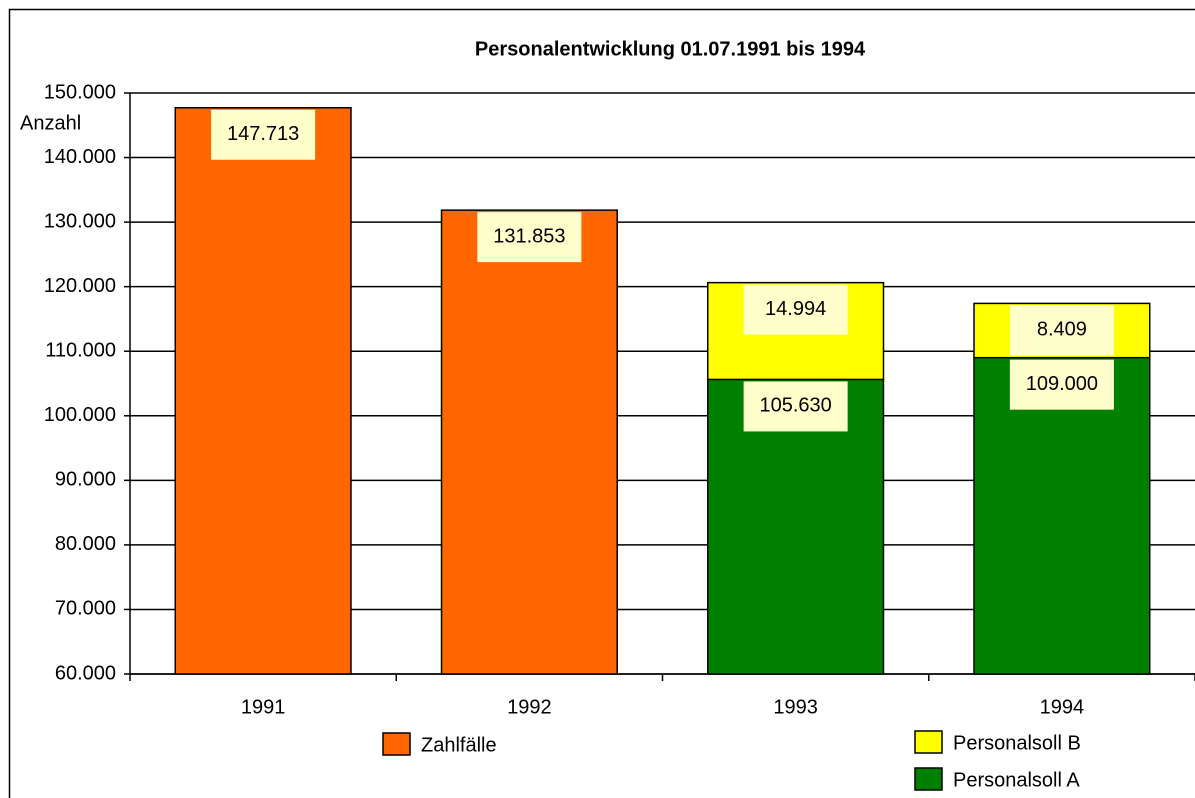 The height and width of the screenshot is (798, 1195). What do you see at coordinates (85, 673) in the screenshot?
I see `y-tick-label: 60.000` at bounding box center [85, 673].